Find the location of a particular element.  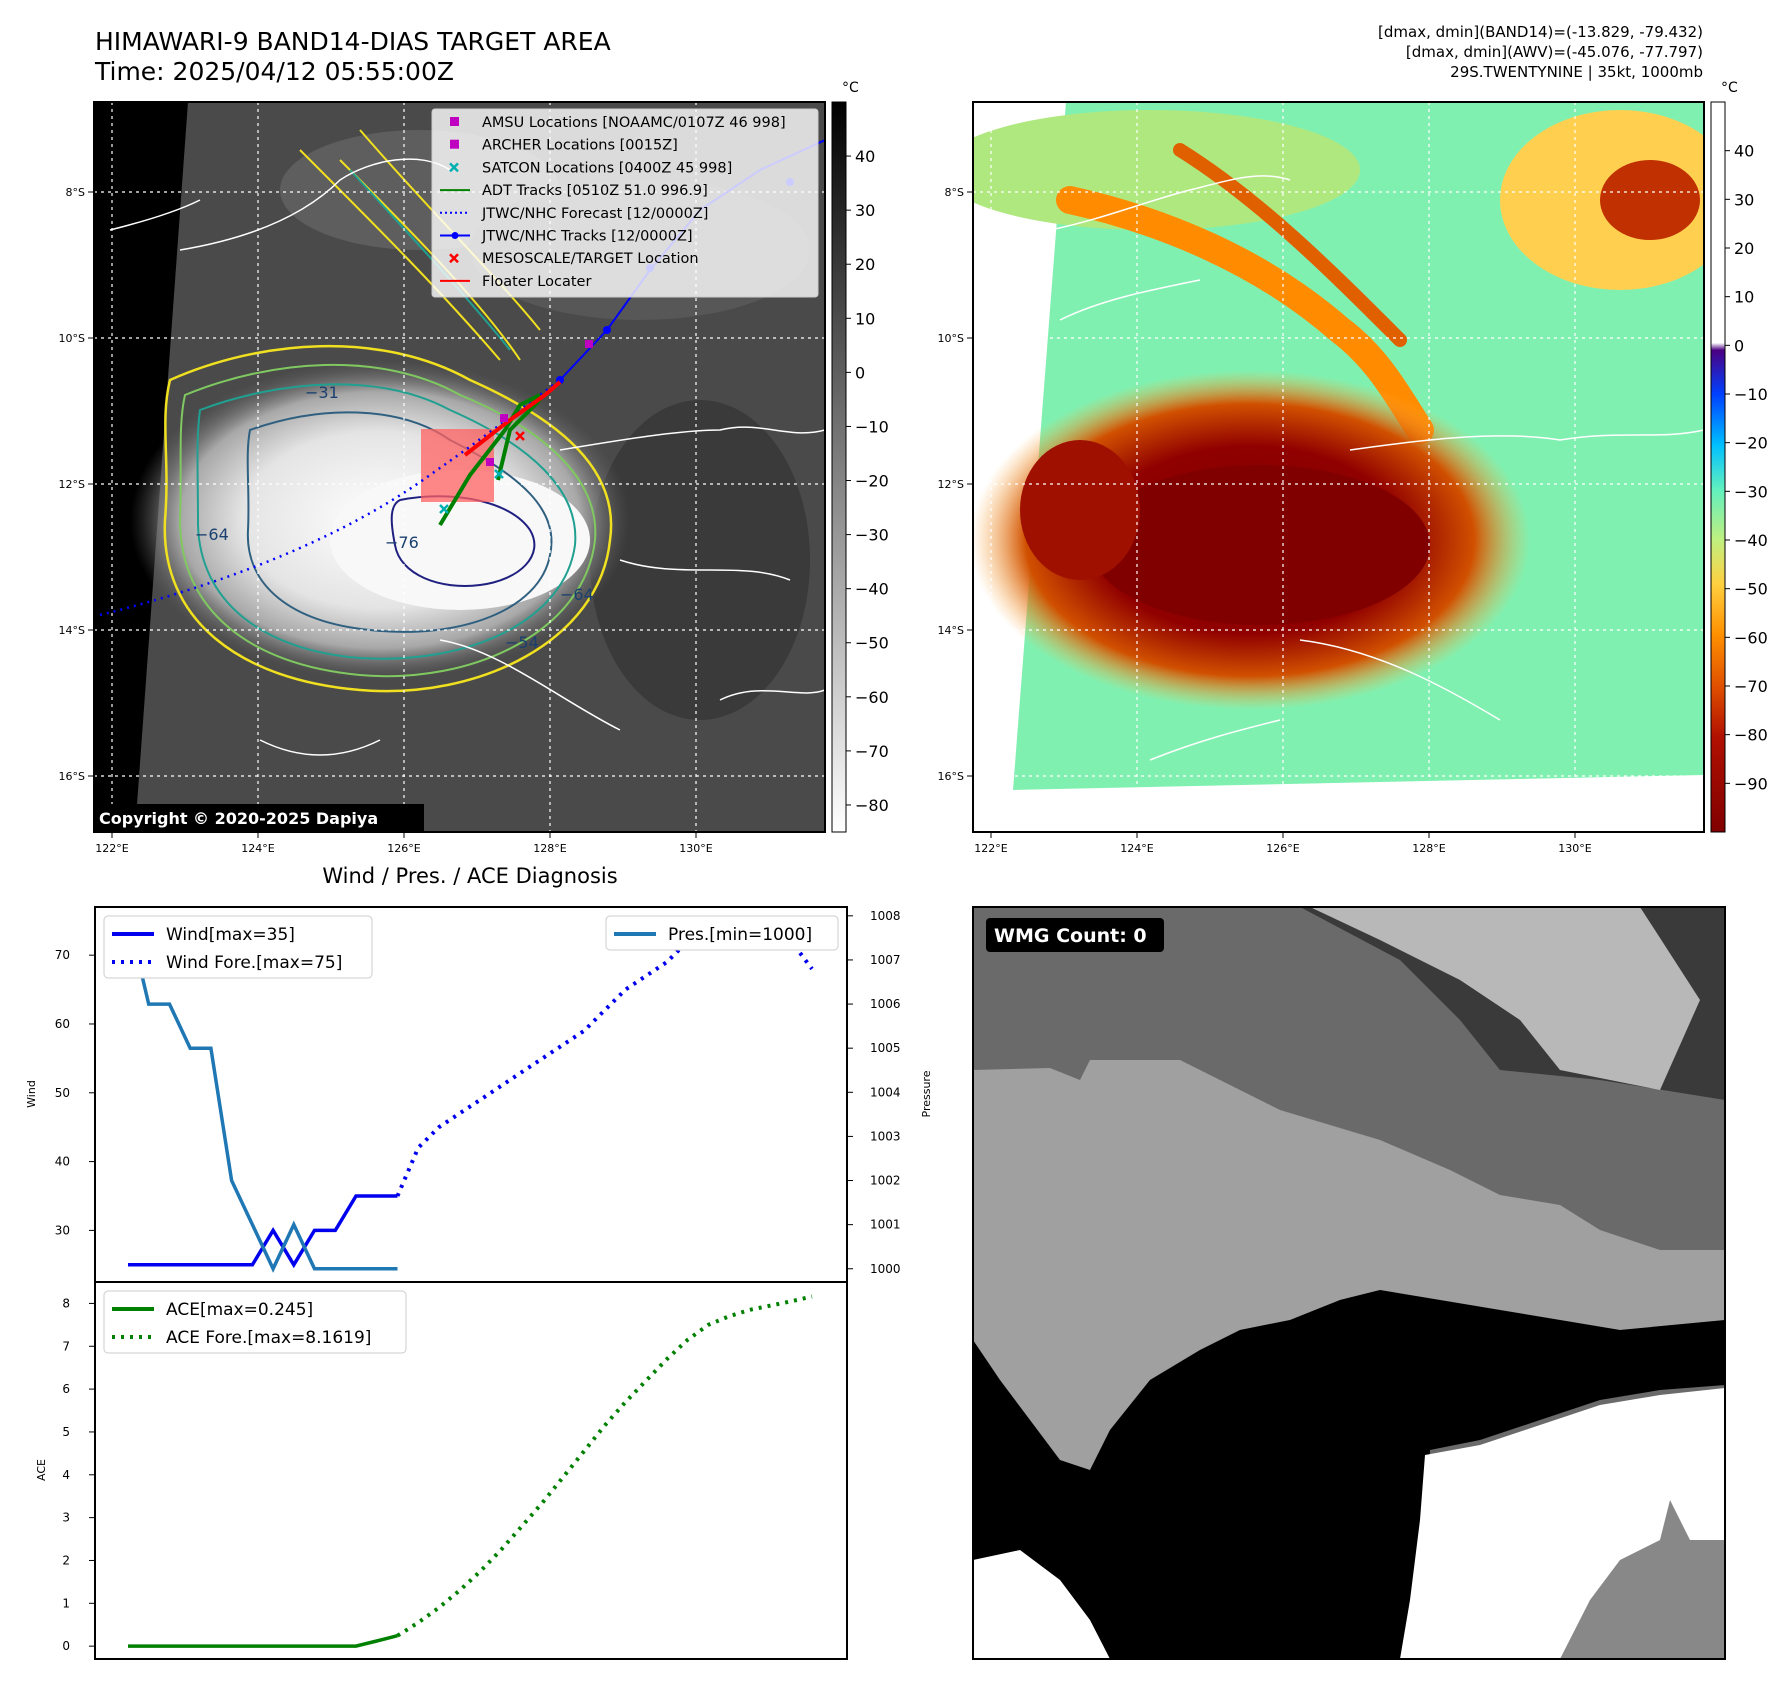

awv-colorbar-ticks: 40 30 20 10 0 −10 −20 −30 −40 −50 −60 −70 −80 −90 is located at coordinates (1746, 467).